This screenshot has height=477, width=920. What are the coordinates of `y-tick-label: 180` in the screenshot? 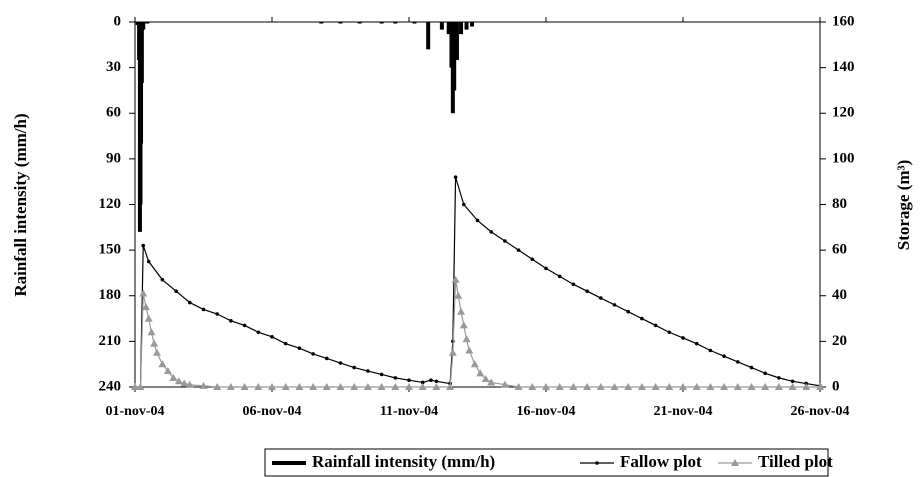 It's located at (110, 295).